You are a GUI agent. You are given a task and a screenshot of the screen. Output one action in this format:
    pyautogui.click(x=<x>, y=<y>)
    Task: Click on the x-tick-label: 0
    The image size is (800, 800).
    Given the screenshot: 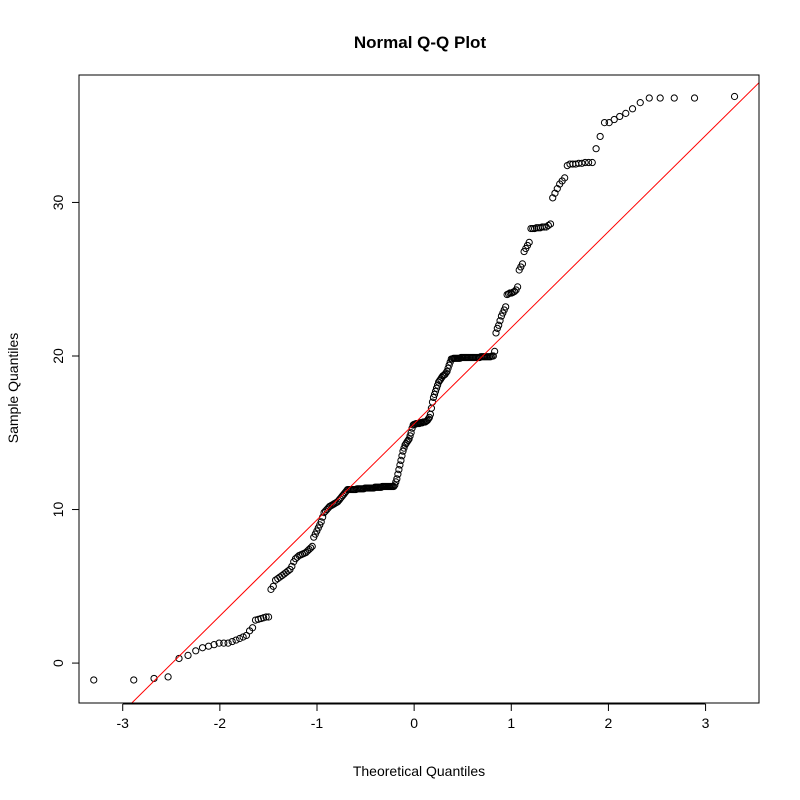 What is the action you would take?
    pyautogui.click(x=414, y=723)
    